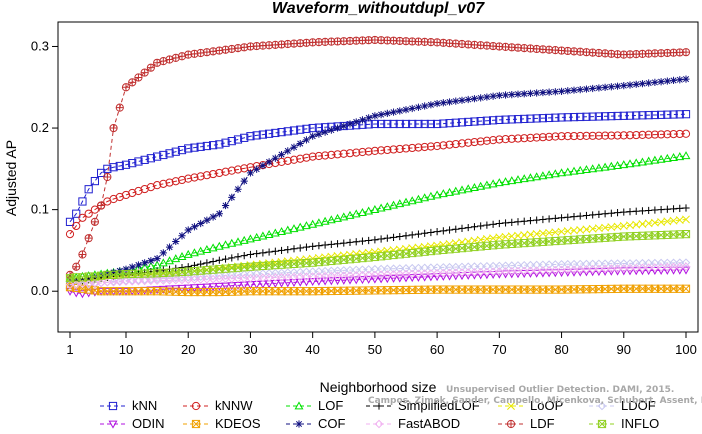  What do you see at coordinates (332, 423) in the screenshot?
I see `legend-label: COF` at bounding box center [332, 423].